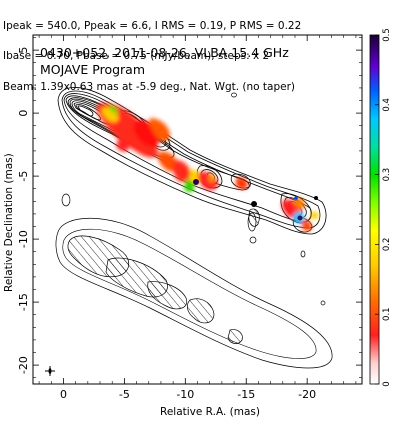 The height and width of the screenshot is (424, 409). What do you see at coordinates (23, 365) in the screenshot?
I see `y-tick-label: -20` at bounding box center [23, 365].